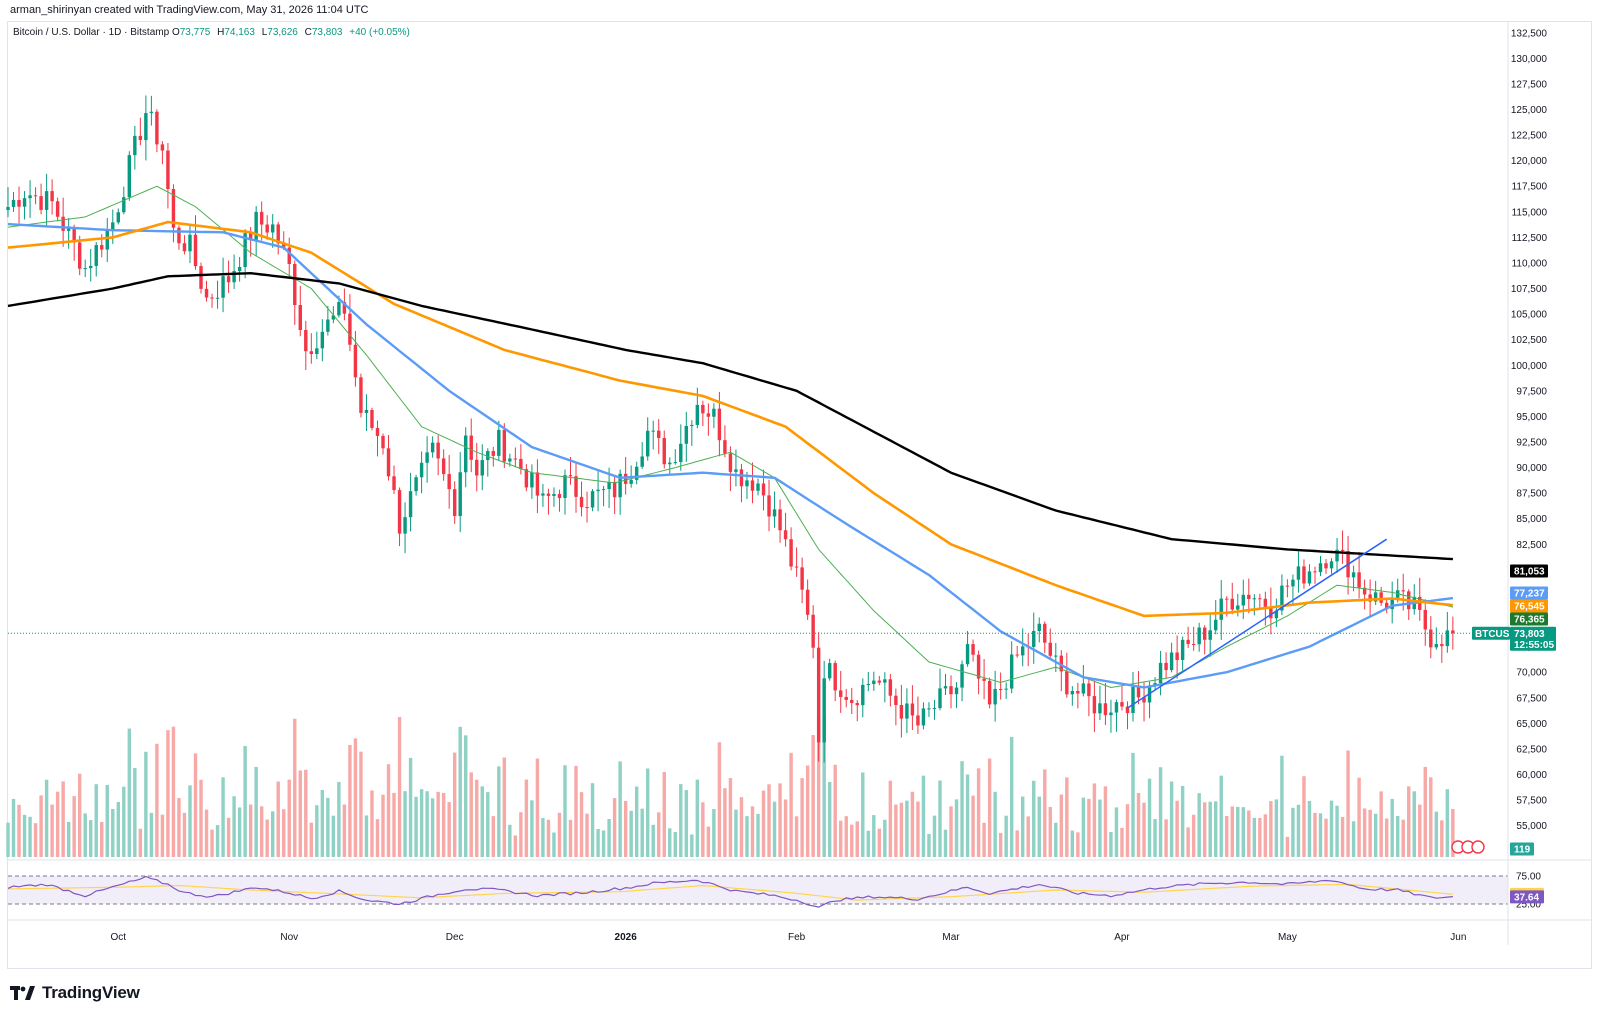 The height and width of the screenshot is (1012, 1600). Describe the element at coordinates (797, 937) in the screenshot. I see `time-tick-label: Feb` at that location.